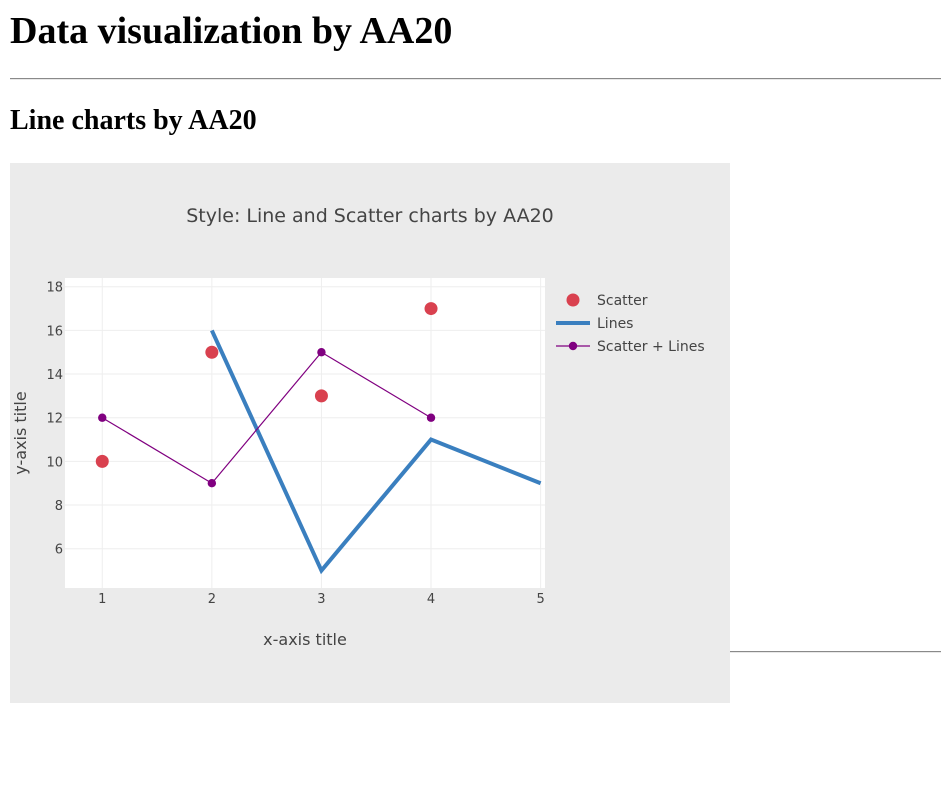 The image size is (941, 802). Describe the element at coordinates (370, 216) in the screenshot. I see `chart-title: Style: Line and Scatter charts by AA20` at that location.